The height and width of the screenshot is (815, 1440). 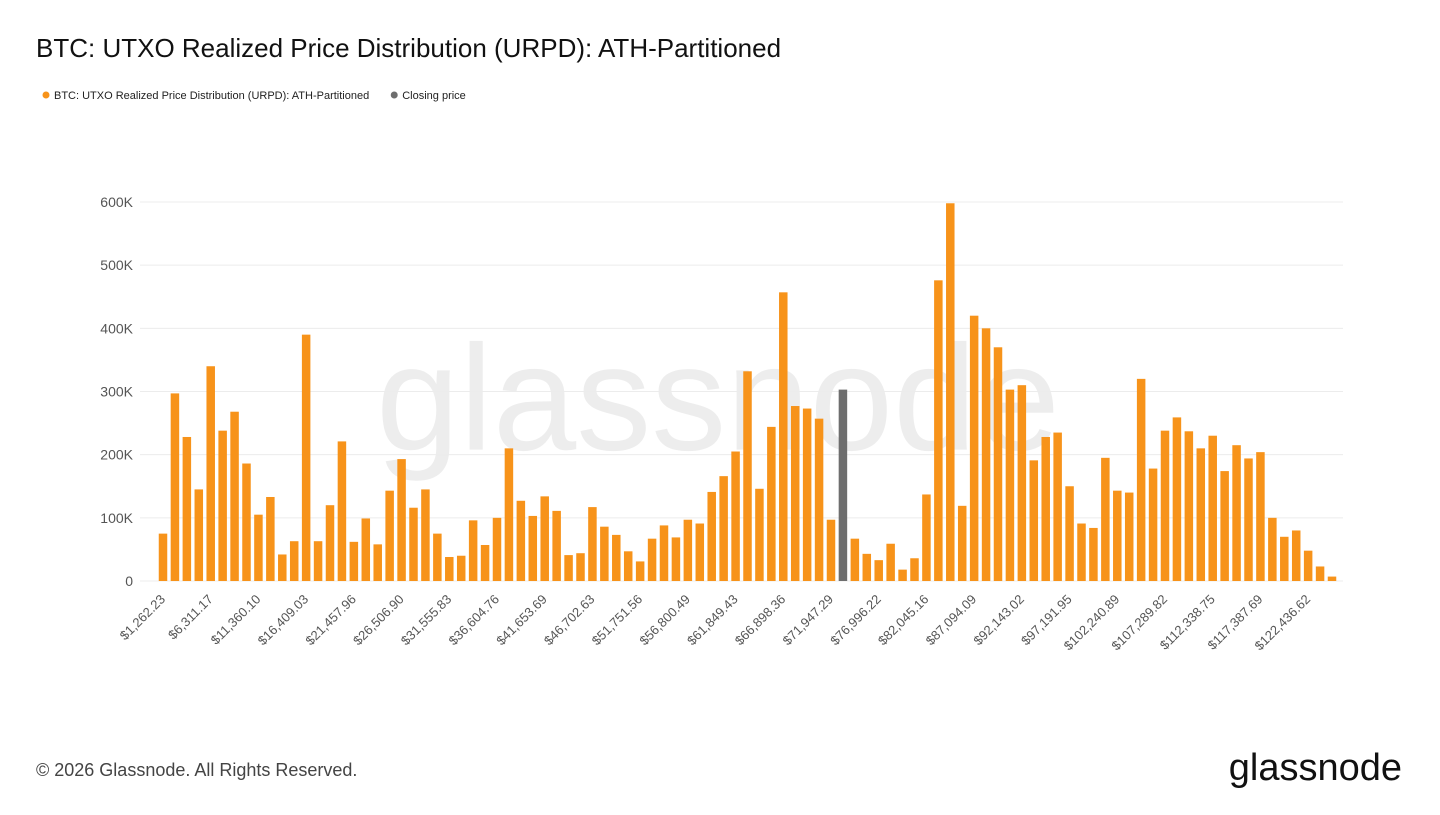 What do you see at coordinates (116, 455) in the screenshot?
I see `y-tick-label: 200K` at bounding box center [116, 455].